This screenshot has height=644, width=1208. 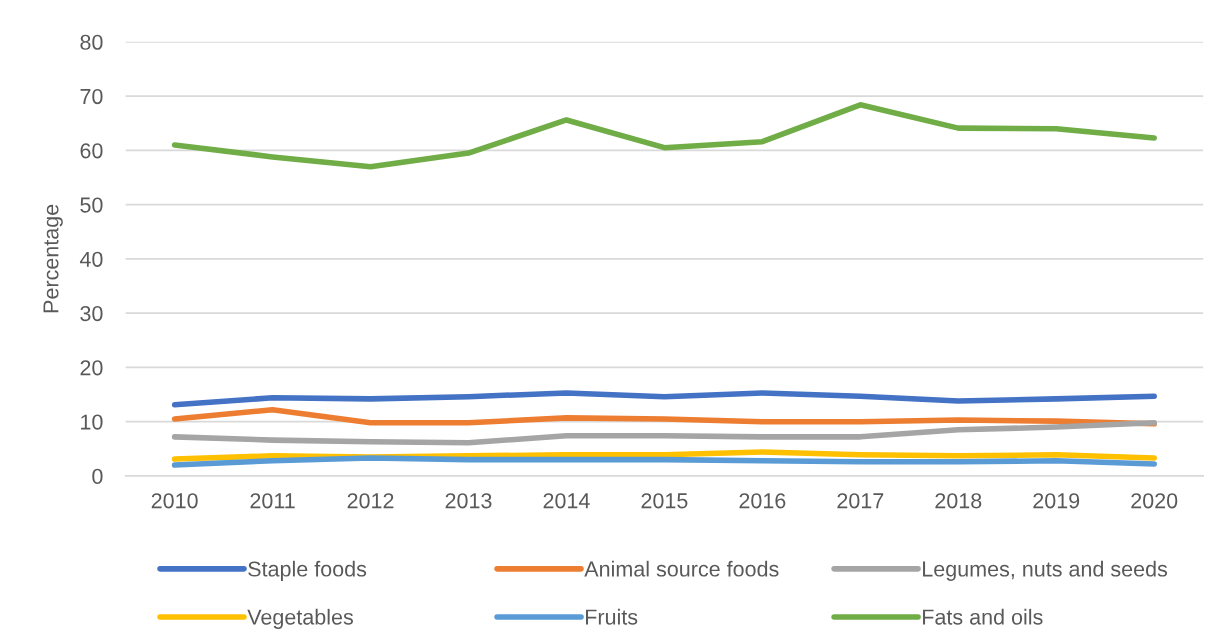 What do you see at coordinates (272, 501) in the screenshot?
I see `x-tick-label: 2011` at bounding box center [272, 501].